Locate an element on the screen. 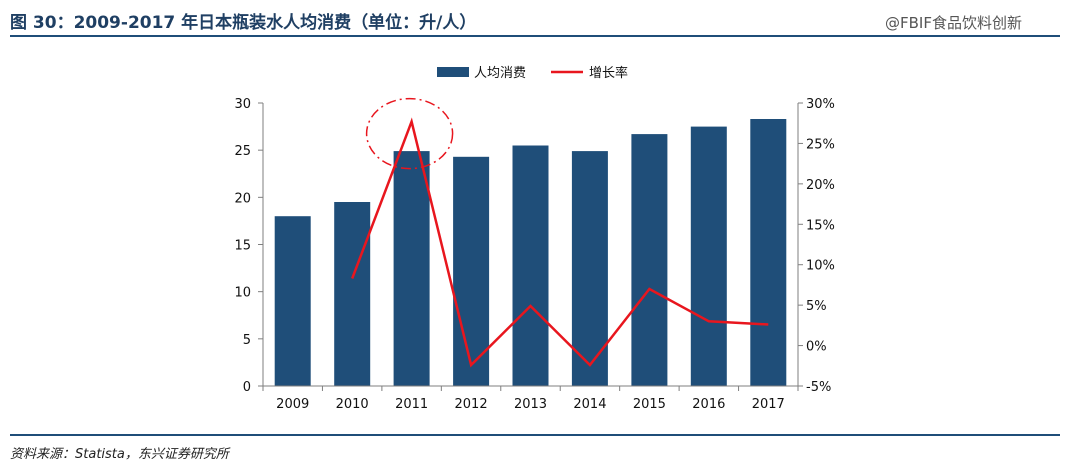 The width and height of the screenshot is (1080, 466). left-tick-label: 5 is located at coordinates (247, 340).